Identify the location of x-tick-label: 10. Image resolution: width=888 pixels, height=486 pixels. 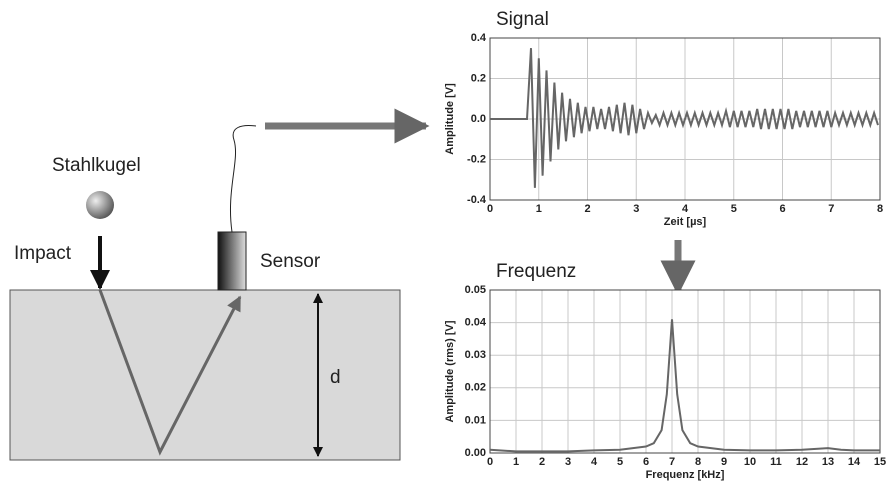
(750, 462).